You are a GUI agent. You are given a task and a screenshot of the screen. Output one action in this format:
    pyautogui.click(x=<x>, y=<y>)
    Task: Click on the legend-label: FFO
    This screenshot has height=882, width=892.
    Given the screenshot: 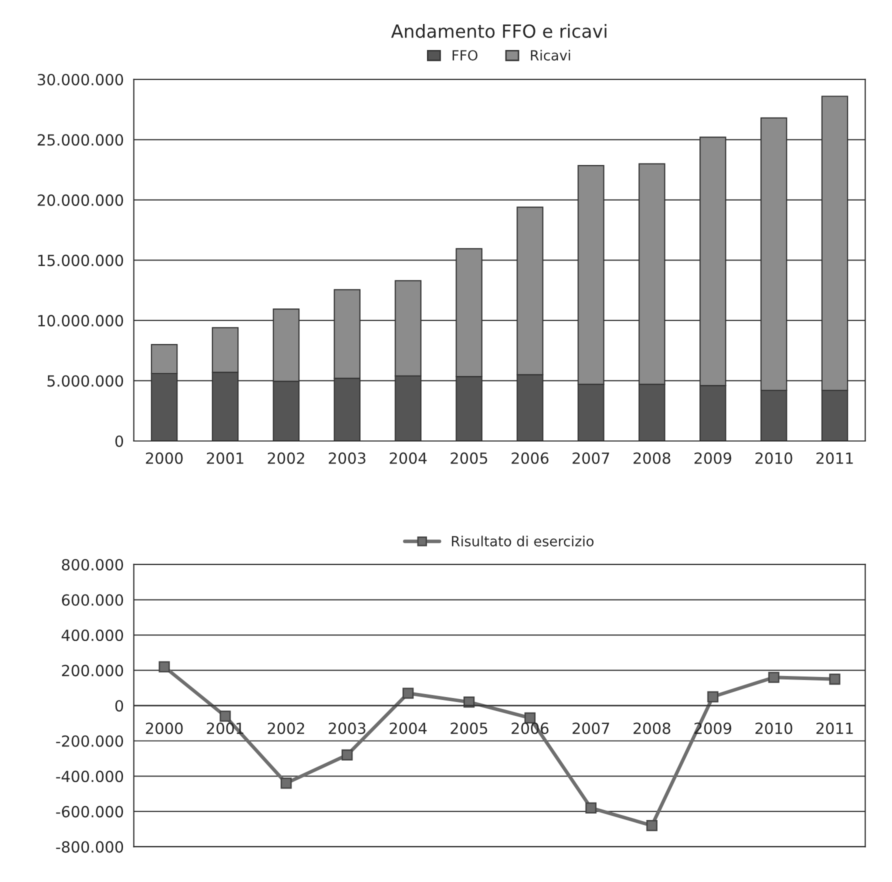 What is the action you would take?
    pyautogui.click(x=465, y=55)
    